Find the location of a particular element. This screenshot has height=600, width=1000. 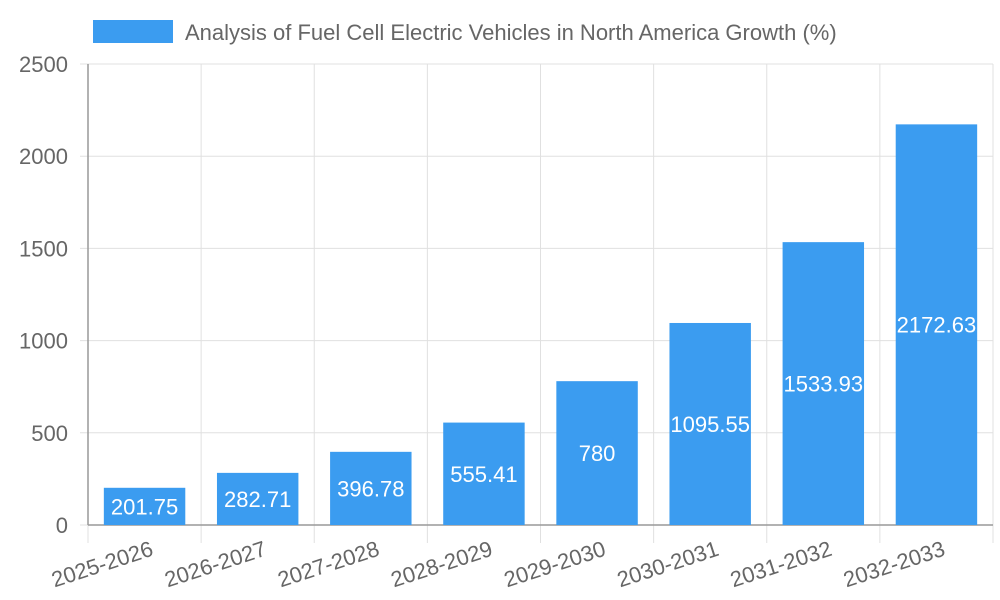

x-tick-label: 2027-2028 is located at coordinates (329, 564).